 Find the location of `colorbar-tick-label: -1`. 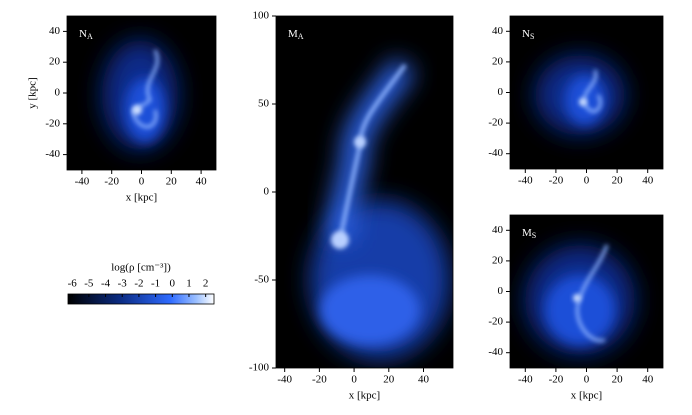

colorbar-tick-label: -1 is located at coordinates (155, 284).